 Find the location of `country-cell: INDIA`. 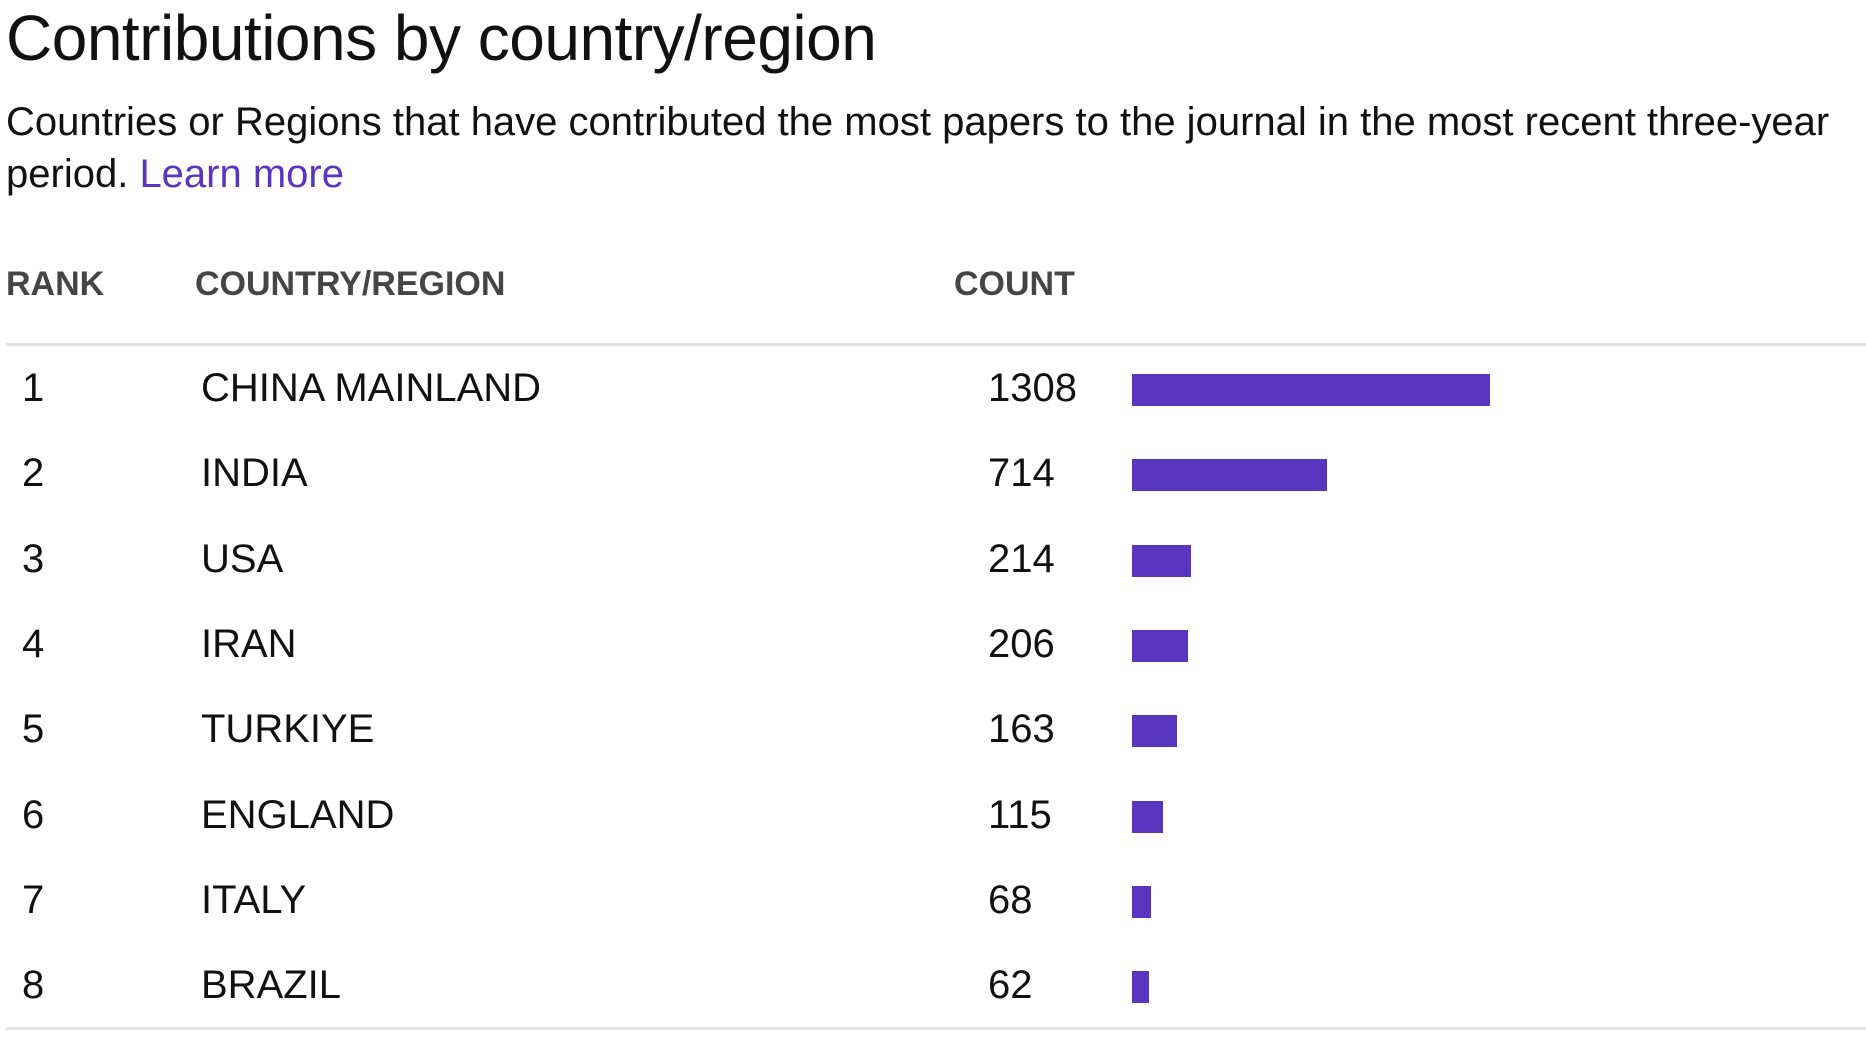

country-cell: INDIA is located at coordinates (254, 473).